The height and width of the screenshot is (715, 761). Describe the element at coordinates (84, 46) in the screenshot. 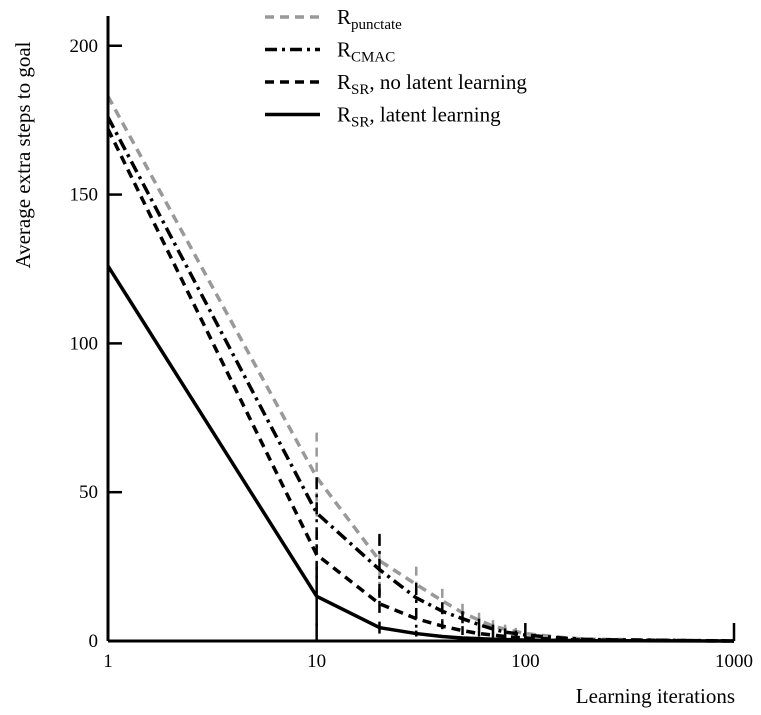

I see `y-tick-label: 200` at that location.